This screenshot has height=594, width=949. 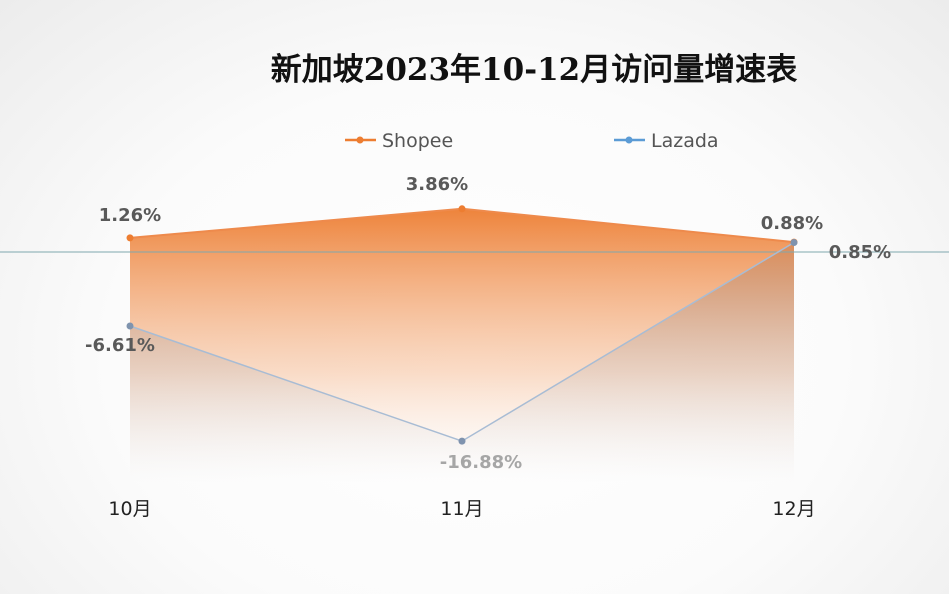 I want to click on data-label-shopee-1: 1.26%, so click(x=130, y=215).